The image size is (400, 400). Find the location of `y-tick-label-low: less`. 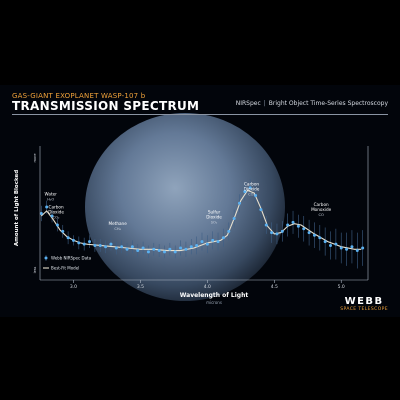

y-tick-label-low: less is located at coordinates (35, 269).